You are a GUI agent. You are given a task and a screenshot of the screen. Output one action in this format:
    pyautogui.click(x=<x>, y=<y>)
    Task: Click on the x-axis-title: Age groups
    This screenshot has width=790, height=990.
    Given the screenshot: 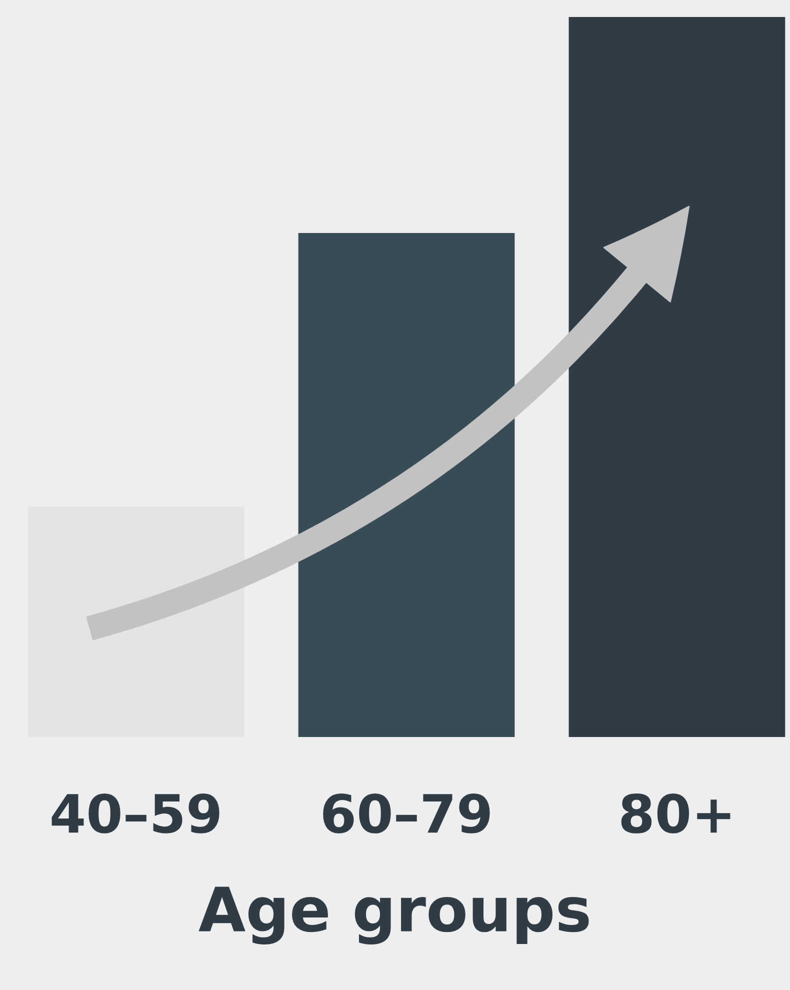 What is the action you would take?
    pyautogui.click(x=393, y=915)
    